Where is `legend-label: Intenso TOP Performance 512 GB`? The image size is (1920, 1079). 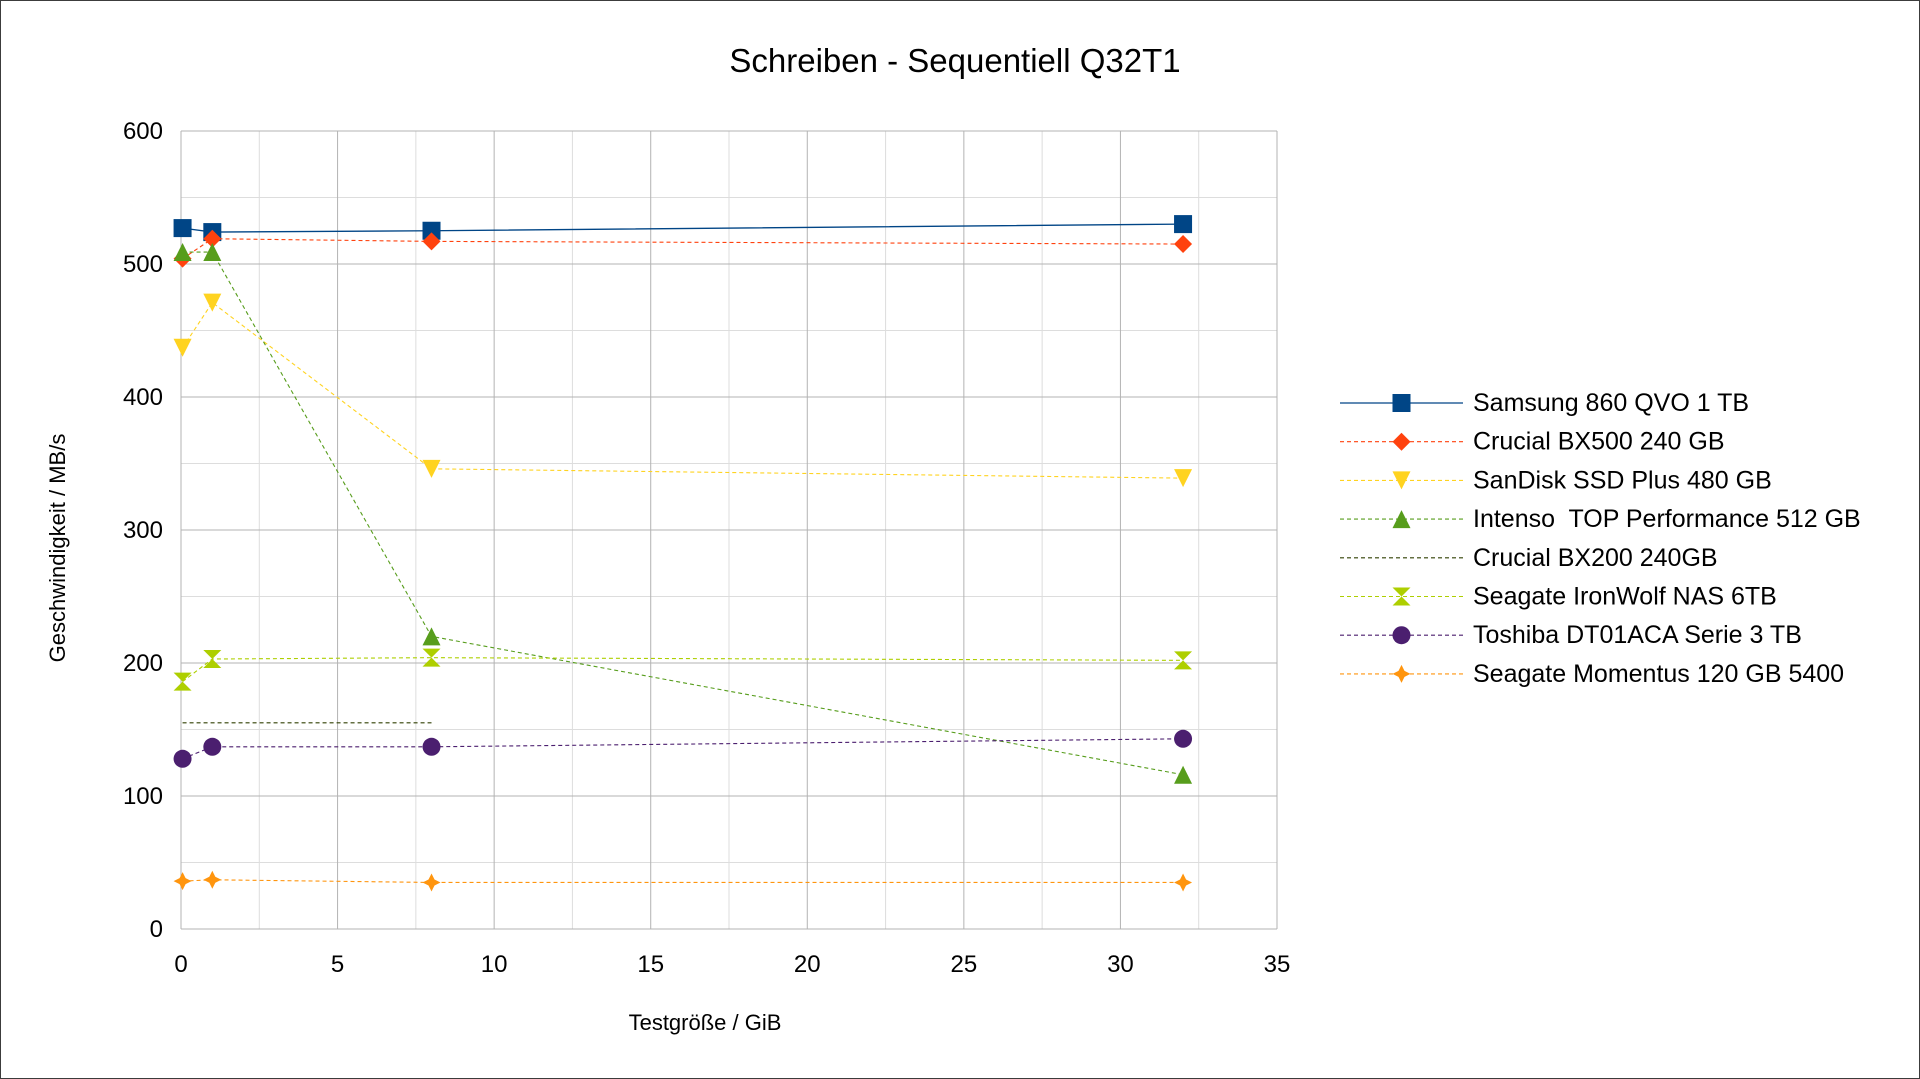
legend-label: Intenso TOP Performance 512 GB is located at coordinates (1667, 519).